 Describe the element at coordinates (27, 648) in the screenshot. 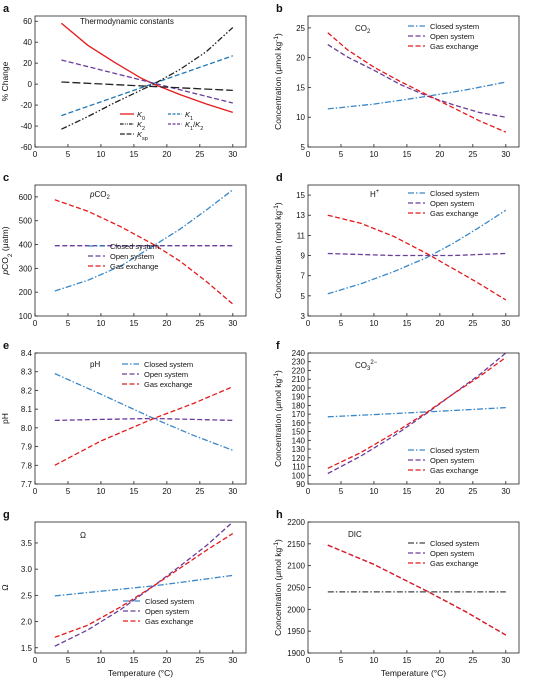

I see `y-tick-label: 1.5` at that location.